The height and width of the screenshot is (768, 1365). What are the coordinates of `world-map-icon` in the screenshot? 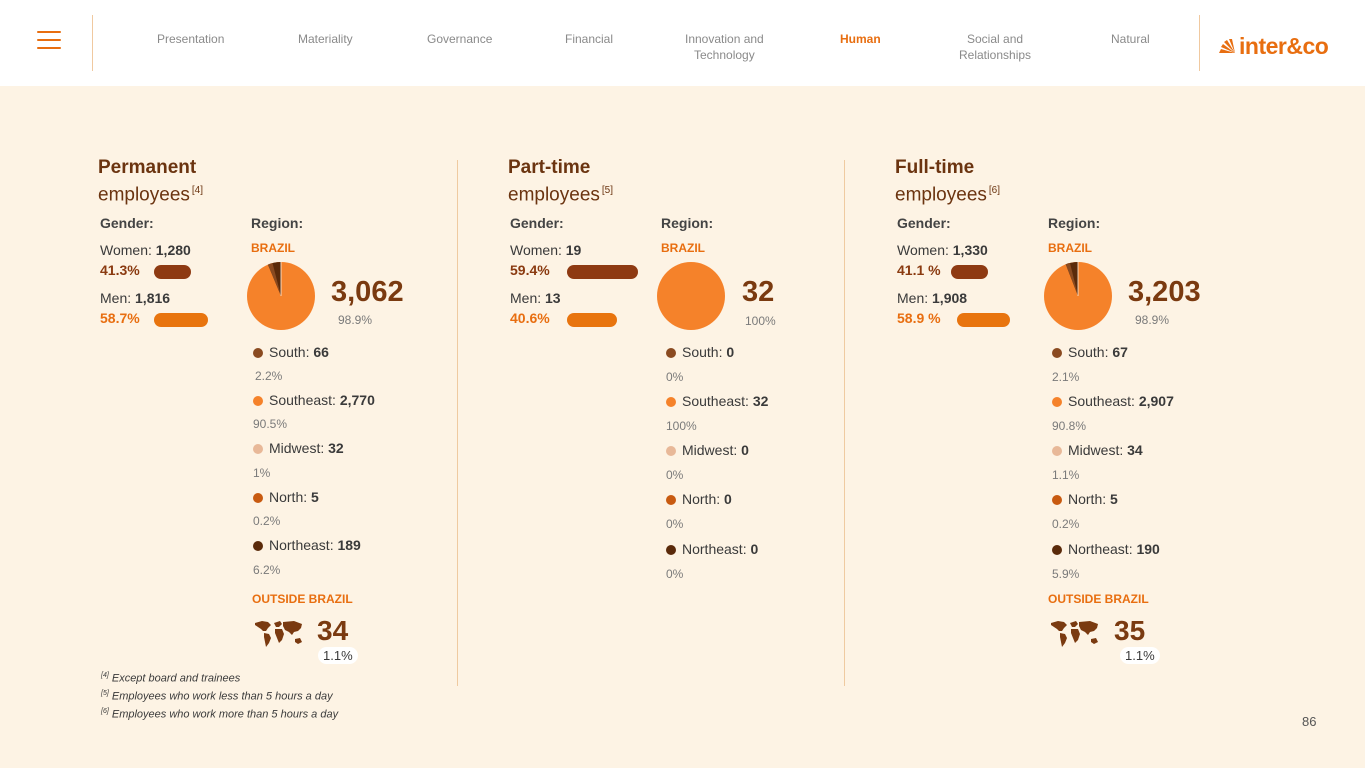 It's located at (278, 634).